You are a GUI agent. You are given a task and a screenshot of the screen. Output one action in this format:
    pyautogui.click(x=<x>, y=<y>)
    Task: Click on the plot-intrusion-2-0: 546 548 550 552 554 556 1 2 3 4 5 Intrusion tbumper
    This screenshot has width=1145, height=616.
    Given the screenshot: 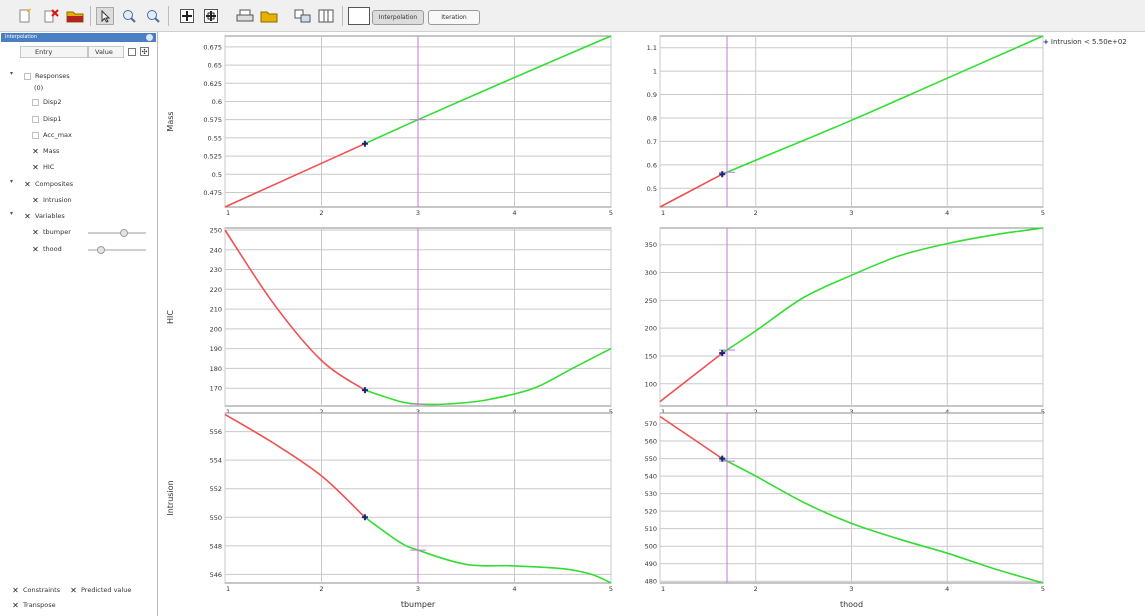 What is the action you would take?
    pyautogui.click(x=389, y=510)
    